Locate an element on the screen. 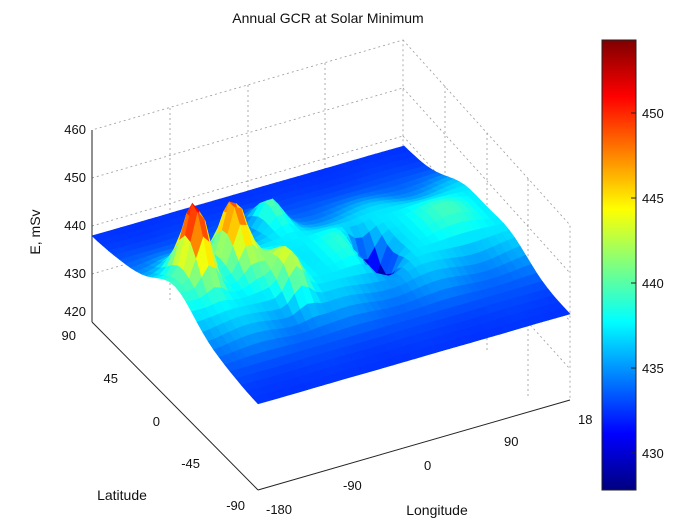 This screenshot has height=525, width=681. colorbar-tick-label: 435 is located at coordinates (653, 368).